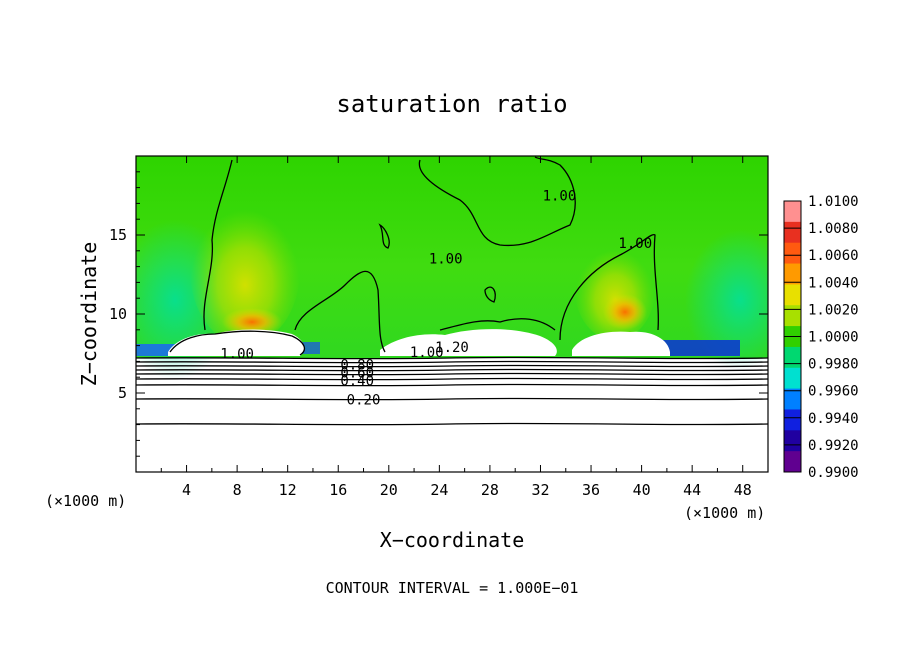 The height and width of the screenshot is (654, 904). Describe the element at coordinates (726, 300) in the screenshot. I see `cyan-region-right` at that location.